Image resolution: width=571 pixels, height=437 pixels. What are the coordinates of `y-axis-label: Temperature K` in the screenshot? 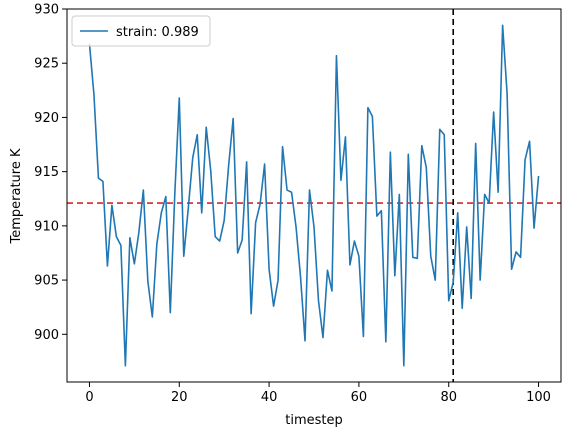 It's located at (16, 196).